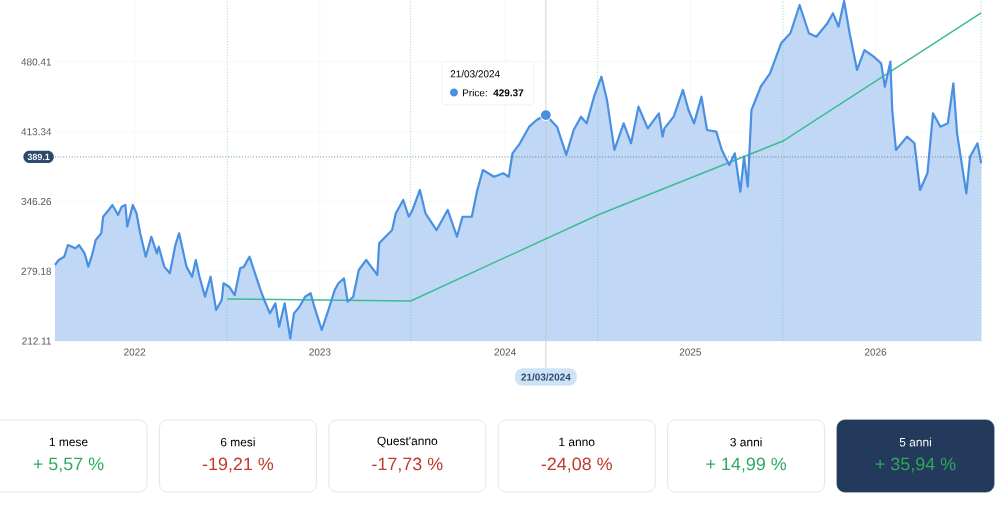  Describe the element at coordinates (508, 93) in the screenshot. I see `annotation: 429.37` at that location.